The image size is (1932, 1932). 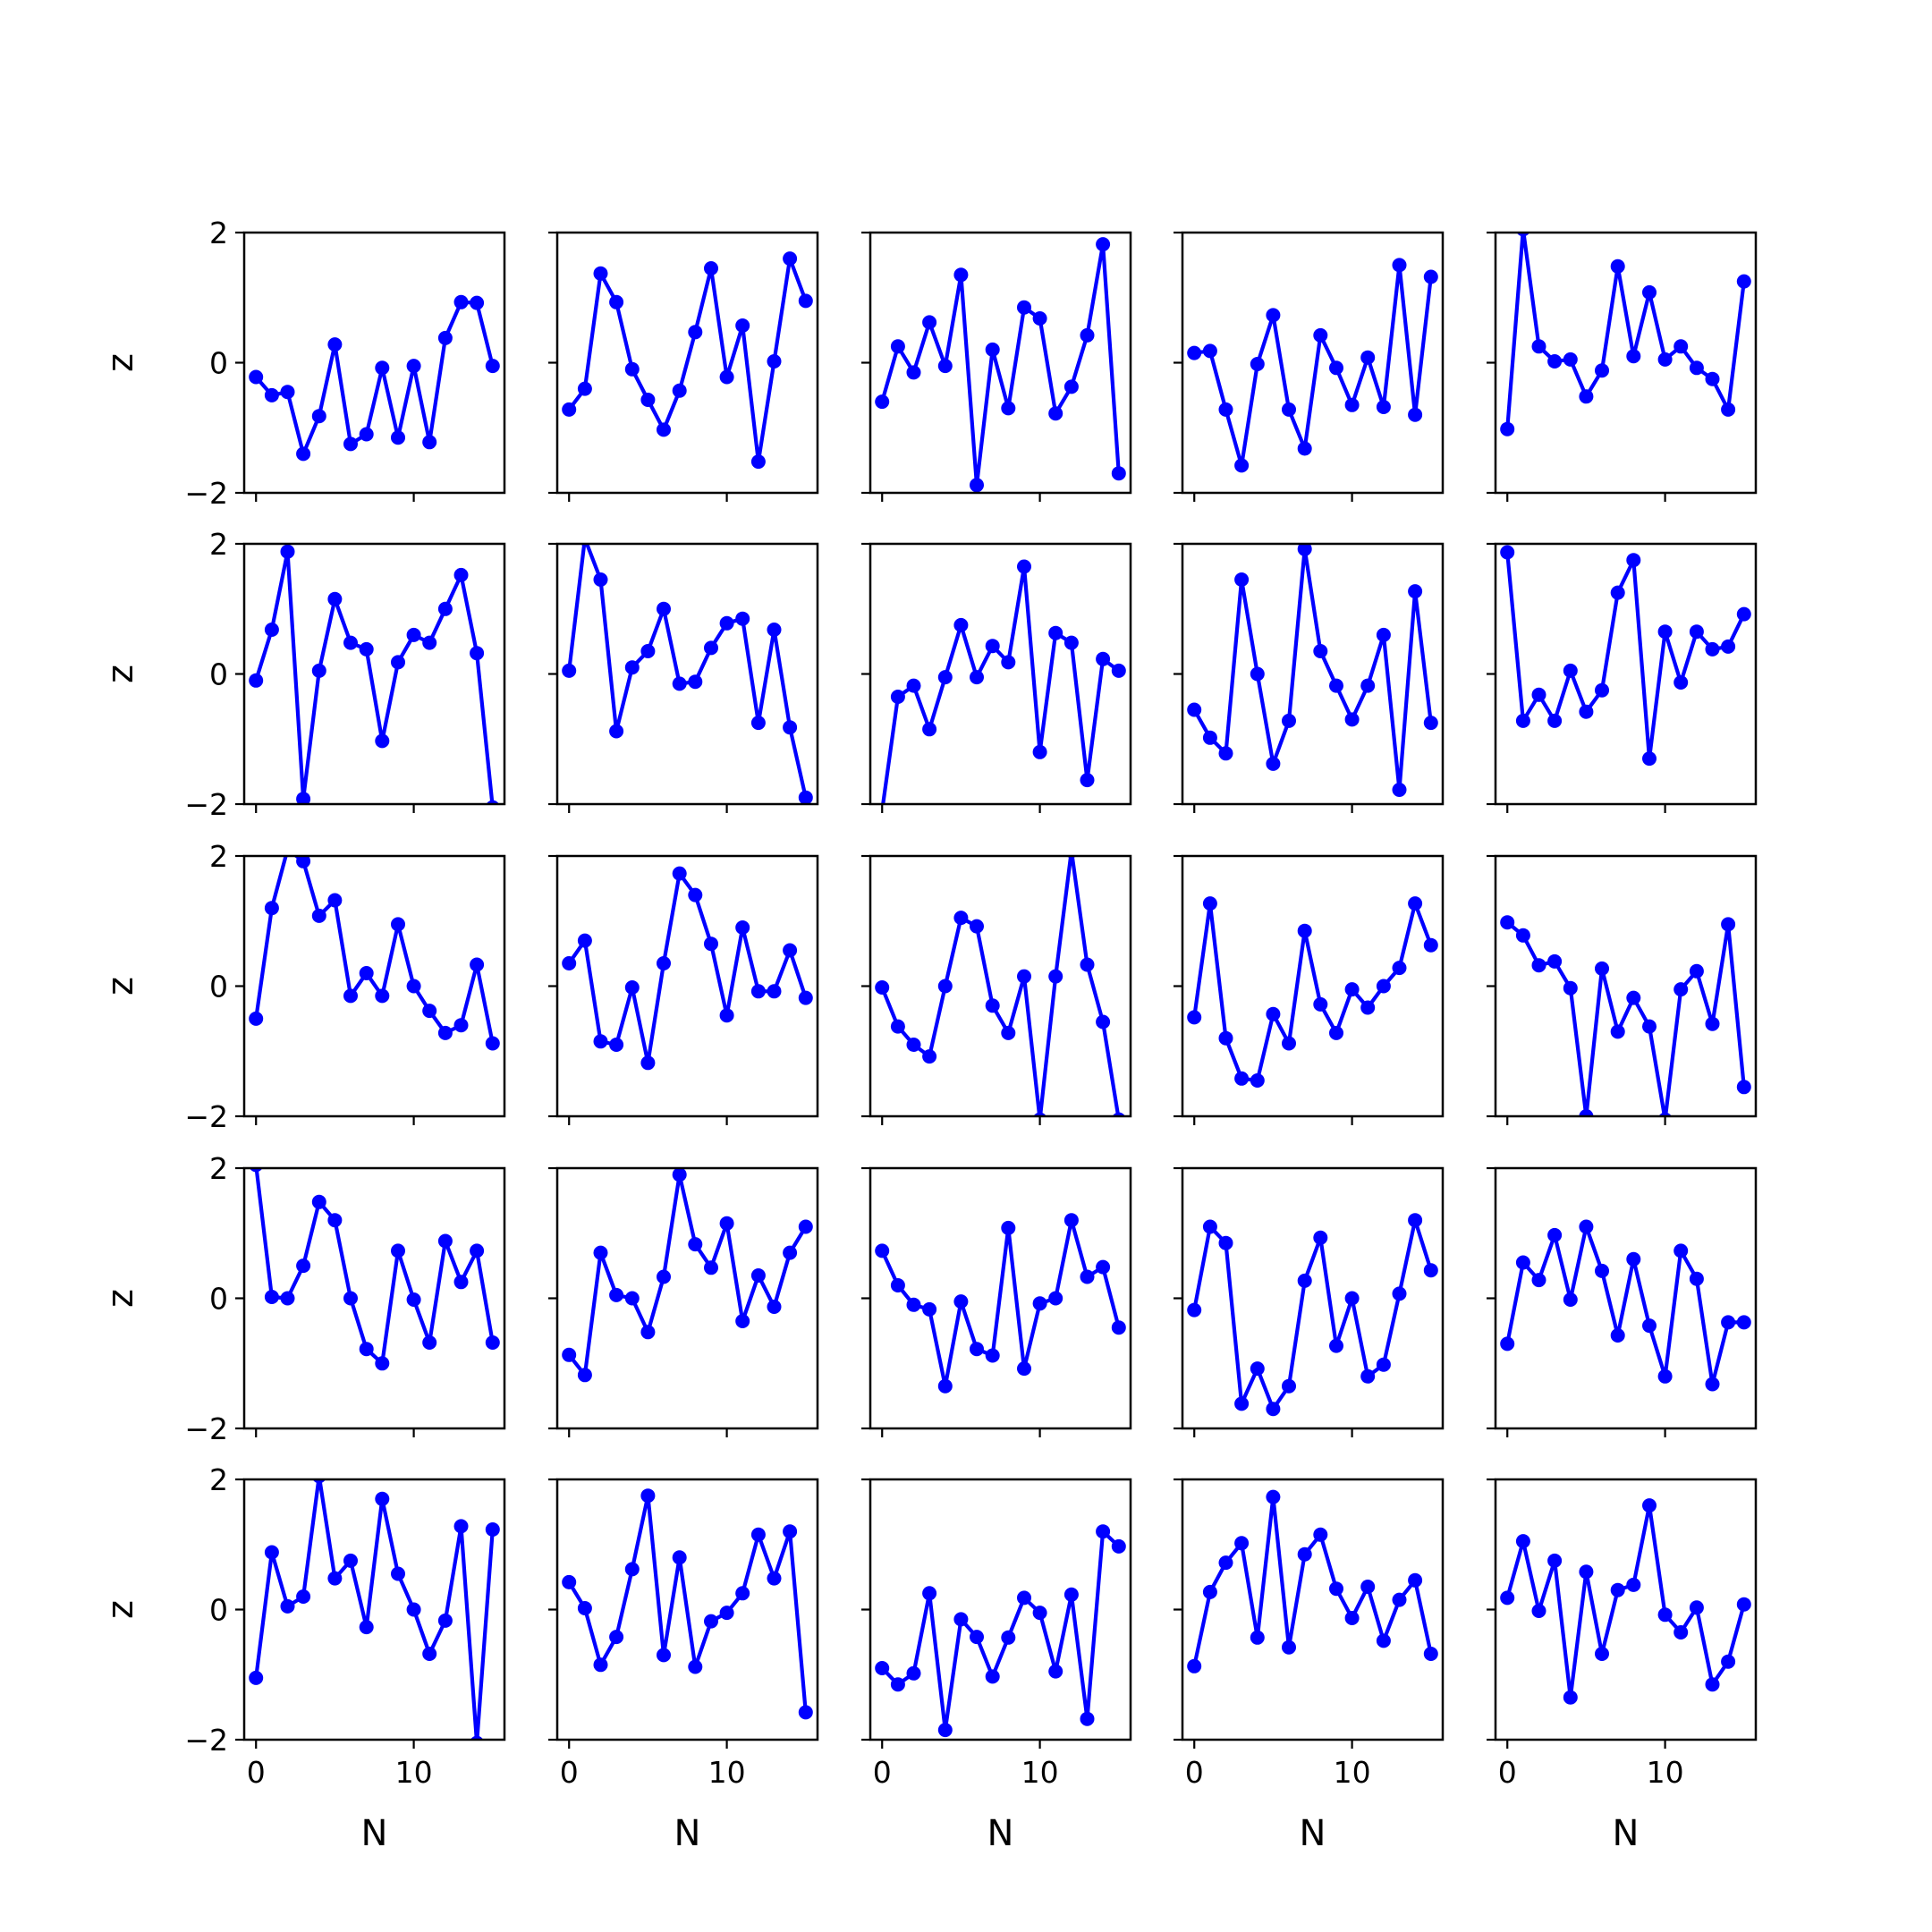 I want to click on panel-r2-c3, so click(x=996, y=677).